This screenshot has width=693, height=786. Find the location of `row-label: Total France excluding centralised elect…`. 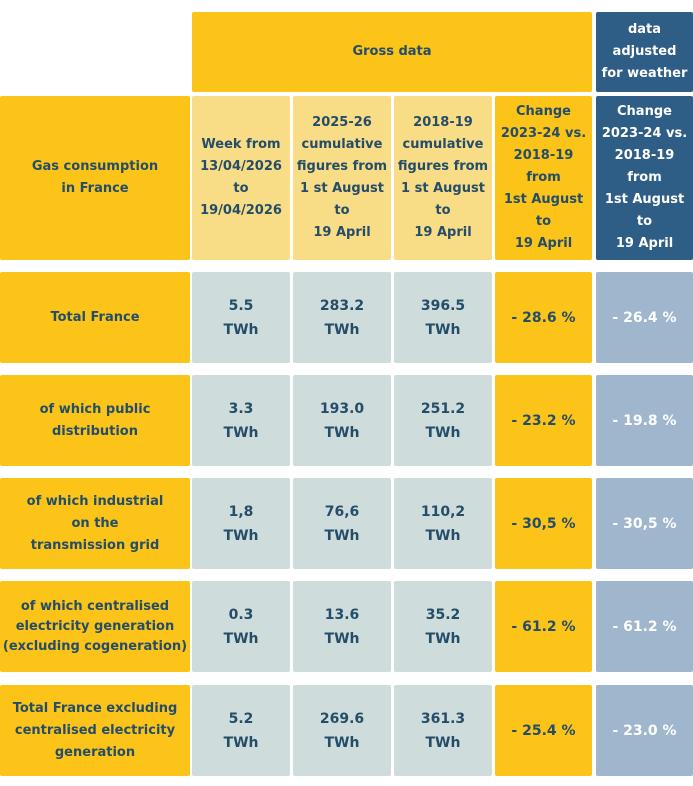

row-label: Total France excluding centralised elect… is located at coordinates (95, 730).